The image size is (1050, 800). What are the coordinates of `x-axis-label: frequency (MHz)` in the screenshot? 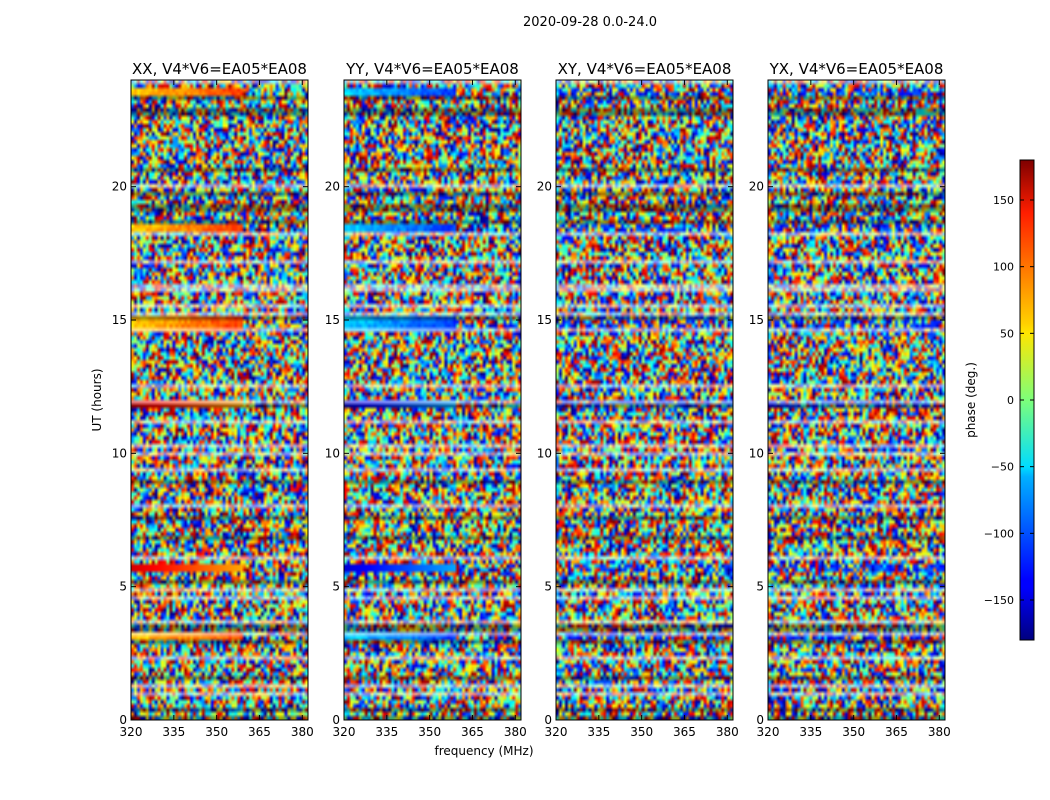 It's located at (483, 751).